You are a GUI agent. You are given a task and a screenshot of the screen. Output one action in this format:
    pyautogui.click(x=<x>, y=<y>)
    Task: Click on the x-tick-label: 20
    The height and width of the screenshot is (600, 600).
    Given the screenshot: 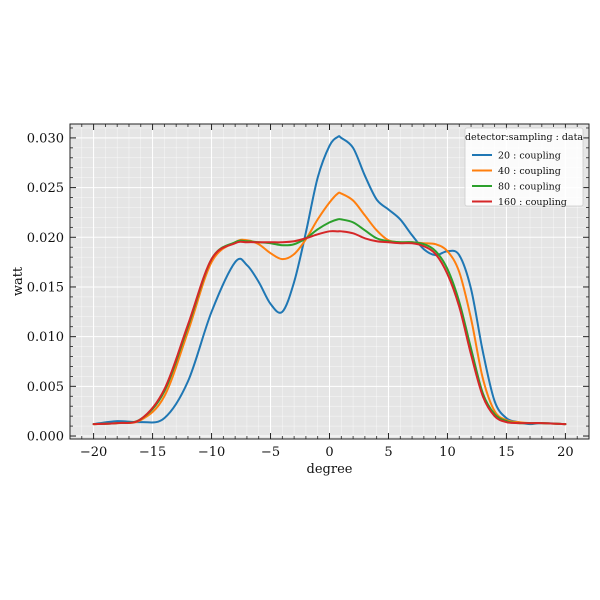 What is the action you would take?
    pyautogui.click(x=565, y=452)
    